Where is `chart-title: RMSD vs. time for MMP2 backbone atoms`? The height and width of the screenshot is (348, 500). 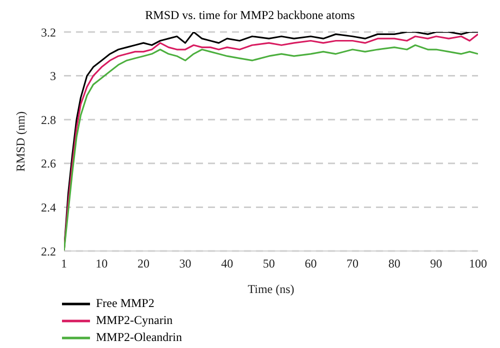
chart-title: RMSD vs. time for MMP2 backbone atoms is located at coordinates (250, 16).